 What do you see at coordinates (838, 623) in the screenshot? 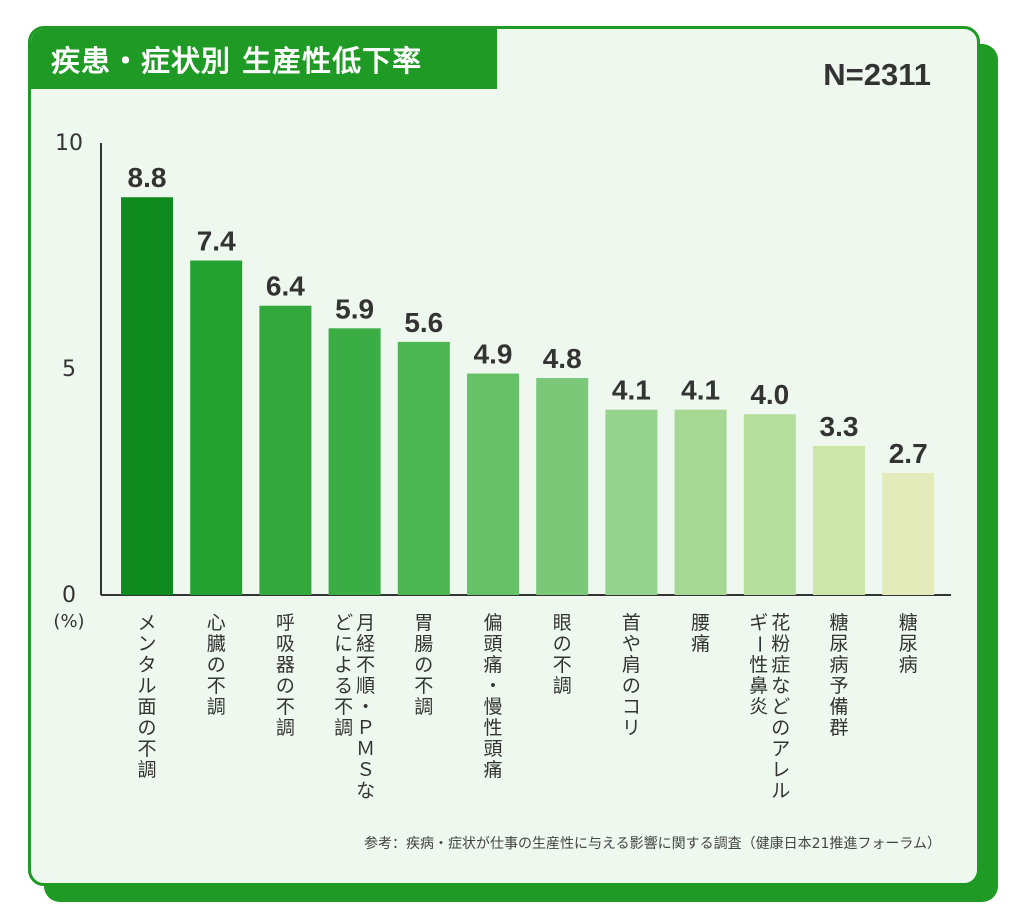
I see `category-label-char: 糖` at bounding box center [838, 623].